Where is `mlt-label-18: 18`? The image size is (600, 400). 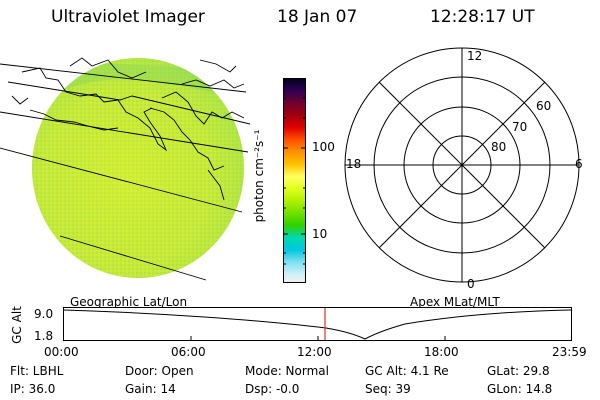 mlt-label-18: 18 is located at coordinates (354, 164).